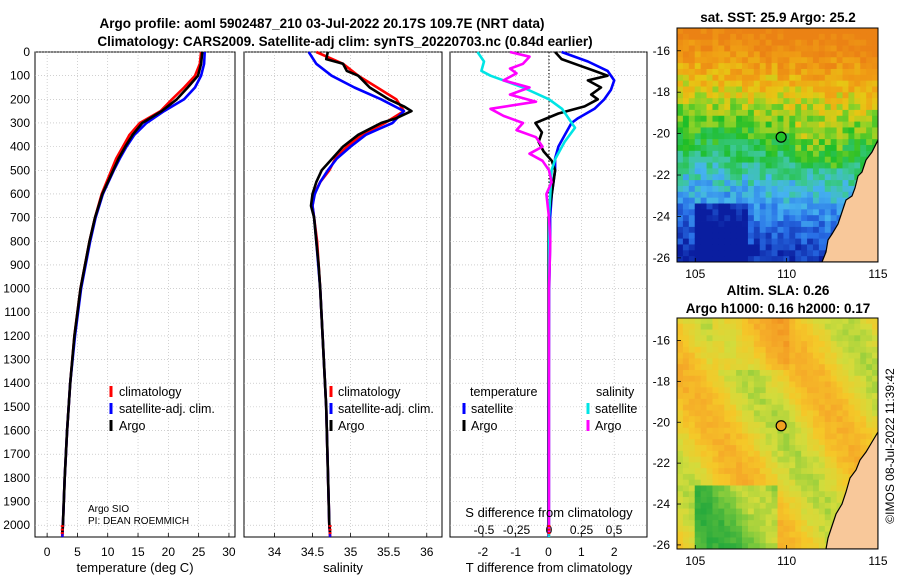 This screenshot has width=900, height=580. What do you see at coordinates (199, 552) in the screenshot?
I see `x-tick-label: 25` at bounding box center [199, 552].